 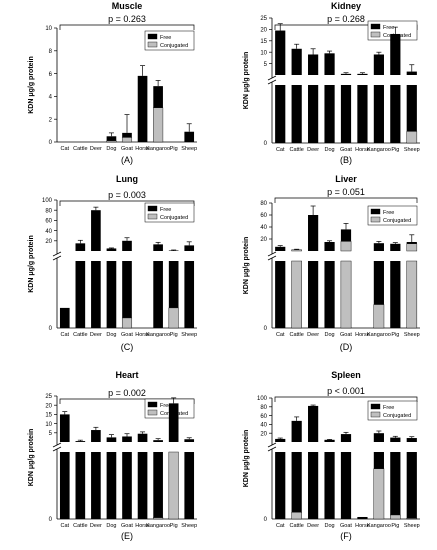 I want to click on significance-bracket, so click(x=346, y=200).